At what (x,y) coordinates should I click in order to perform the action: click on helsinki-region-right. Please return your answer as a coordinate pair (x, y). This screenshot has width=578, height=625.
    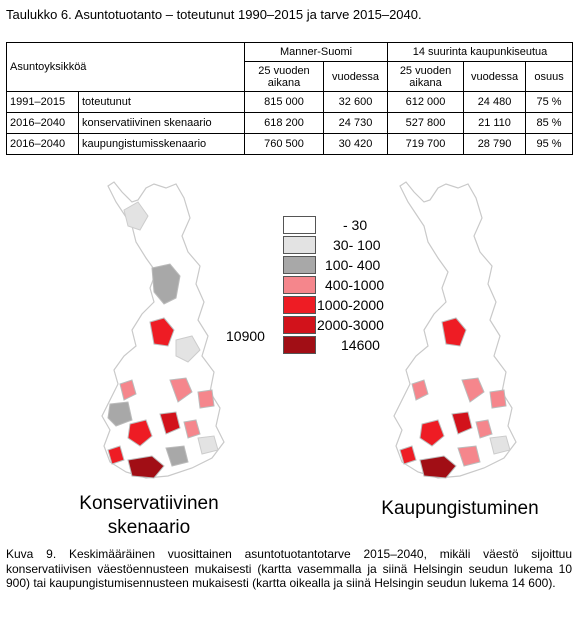
    Looking at the image, I should click on (438, 467).